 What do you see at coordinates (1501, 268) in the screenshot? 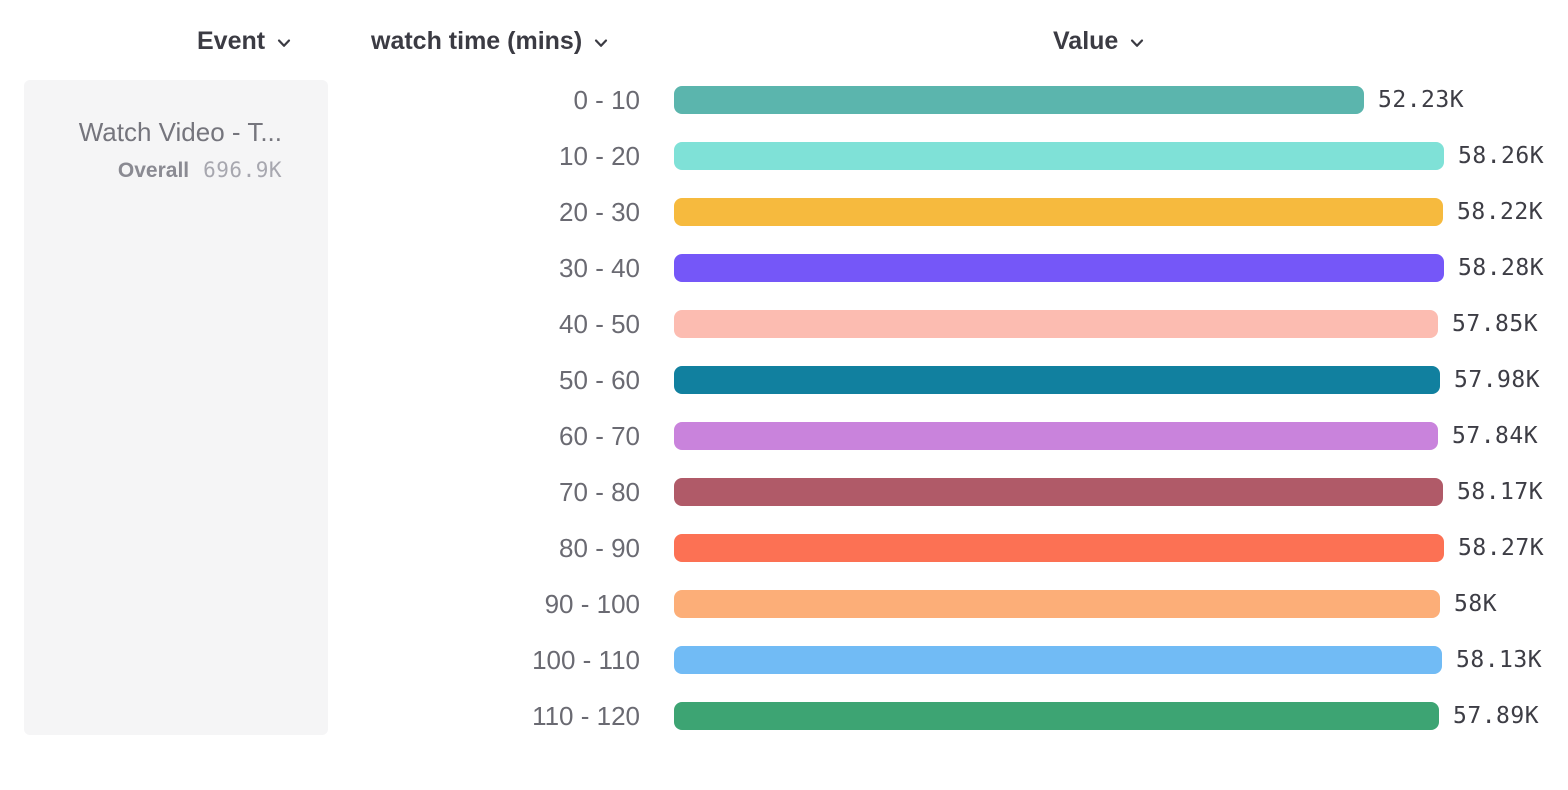
I see `value-label: 58.28K` at bounding box center [1501, 268].